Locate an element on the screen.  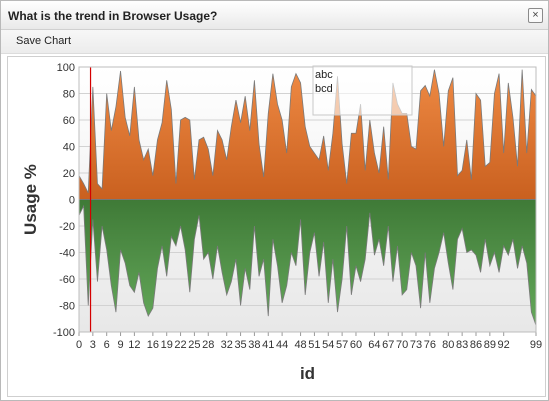
x-tick-label: 35 is located at coordinates (240, 345).